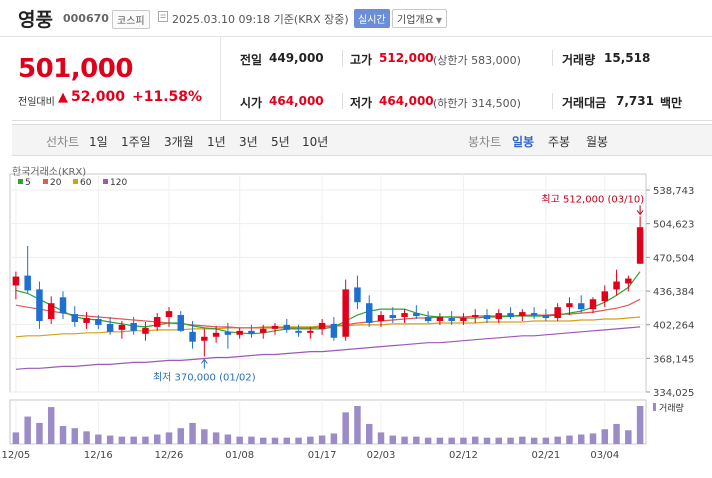  Describe the element at coordinates (673, 191) in the screenshot. I see `y-tick-label: 538,743` at that location.